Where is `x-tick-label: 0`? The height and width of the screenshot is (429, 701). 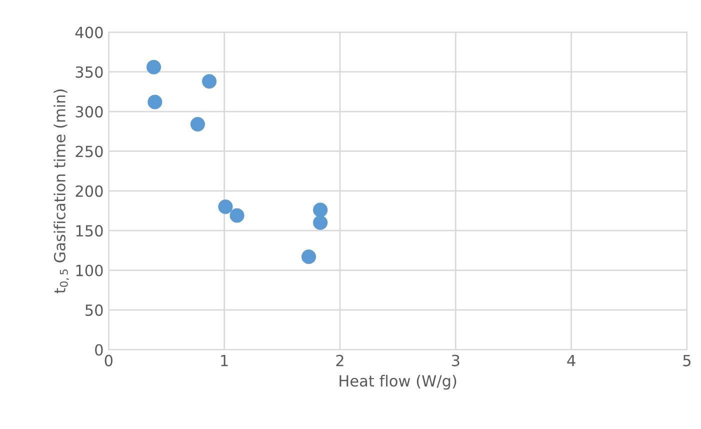
x-tick-label: 0 is located at coordinates (108, 360).